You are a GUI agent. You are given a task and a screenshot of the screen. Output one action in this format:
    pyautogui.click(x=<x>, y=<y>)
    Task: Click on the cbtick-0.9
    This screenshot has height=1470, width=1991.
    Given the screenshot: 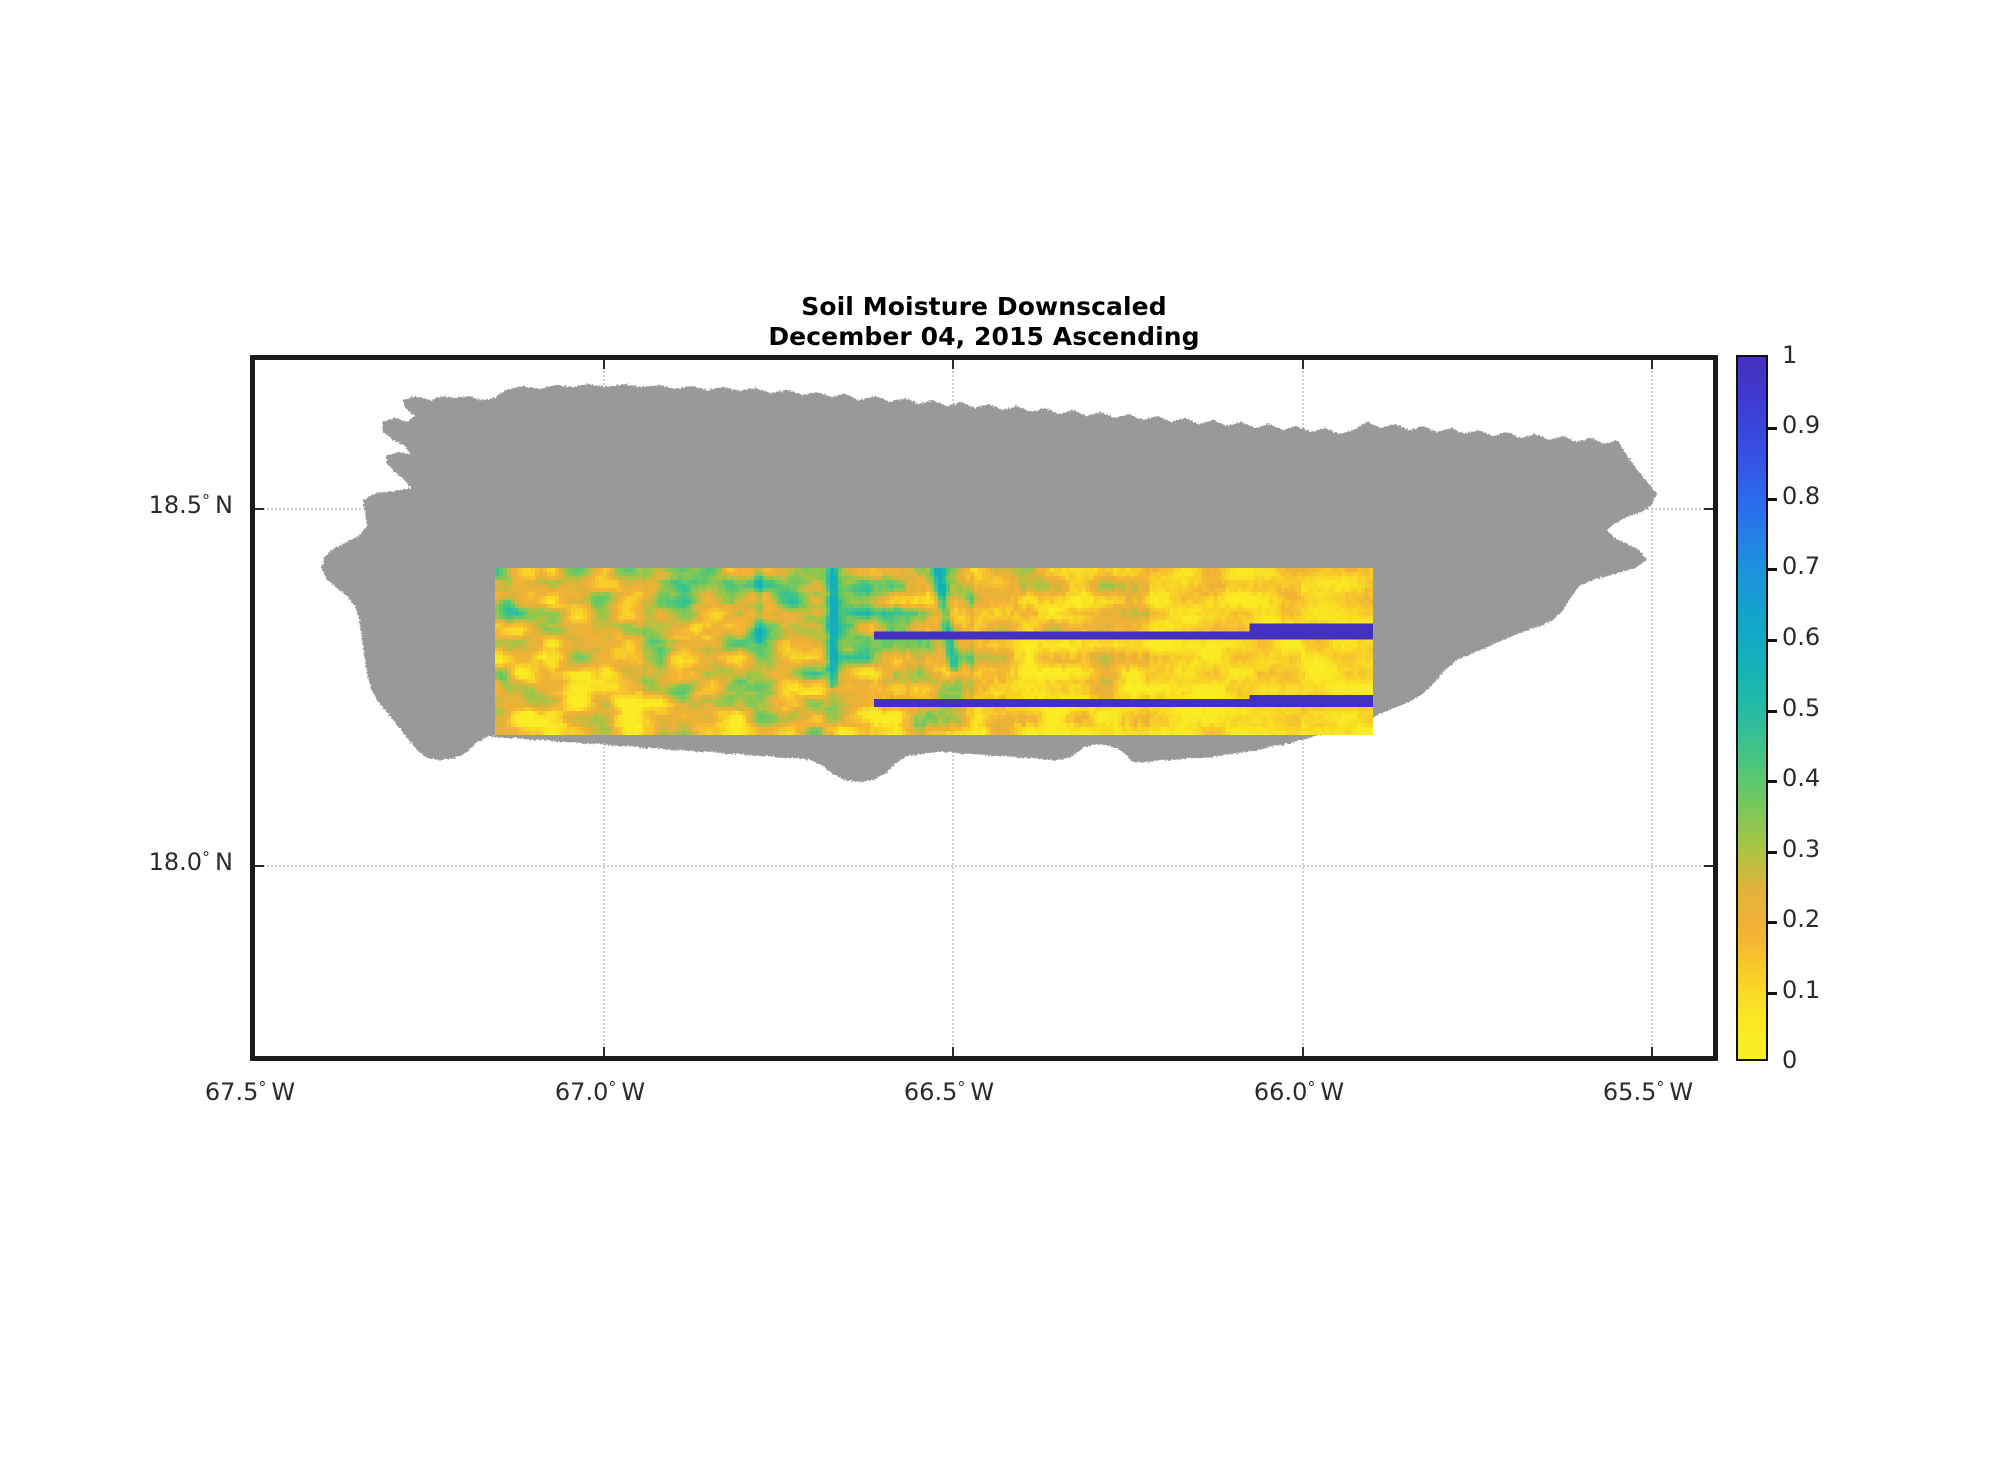 What is the action you would take?
    pyautogui.click(x=1771, y=428)
    